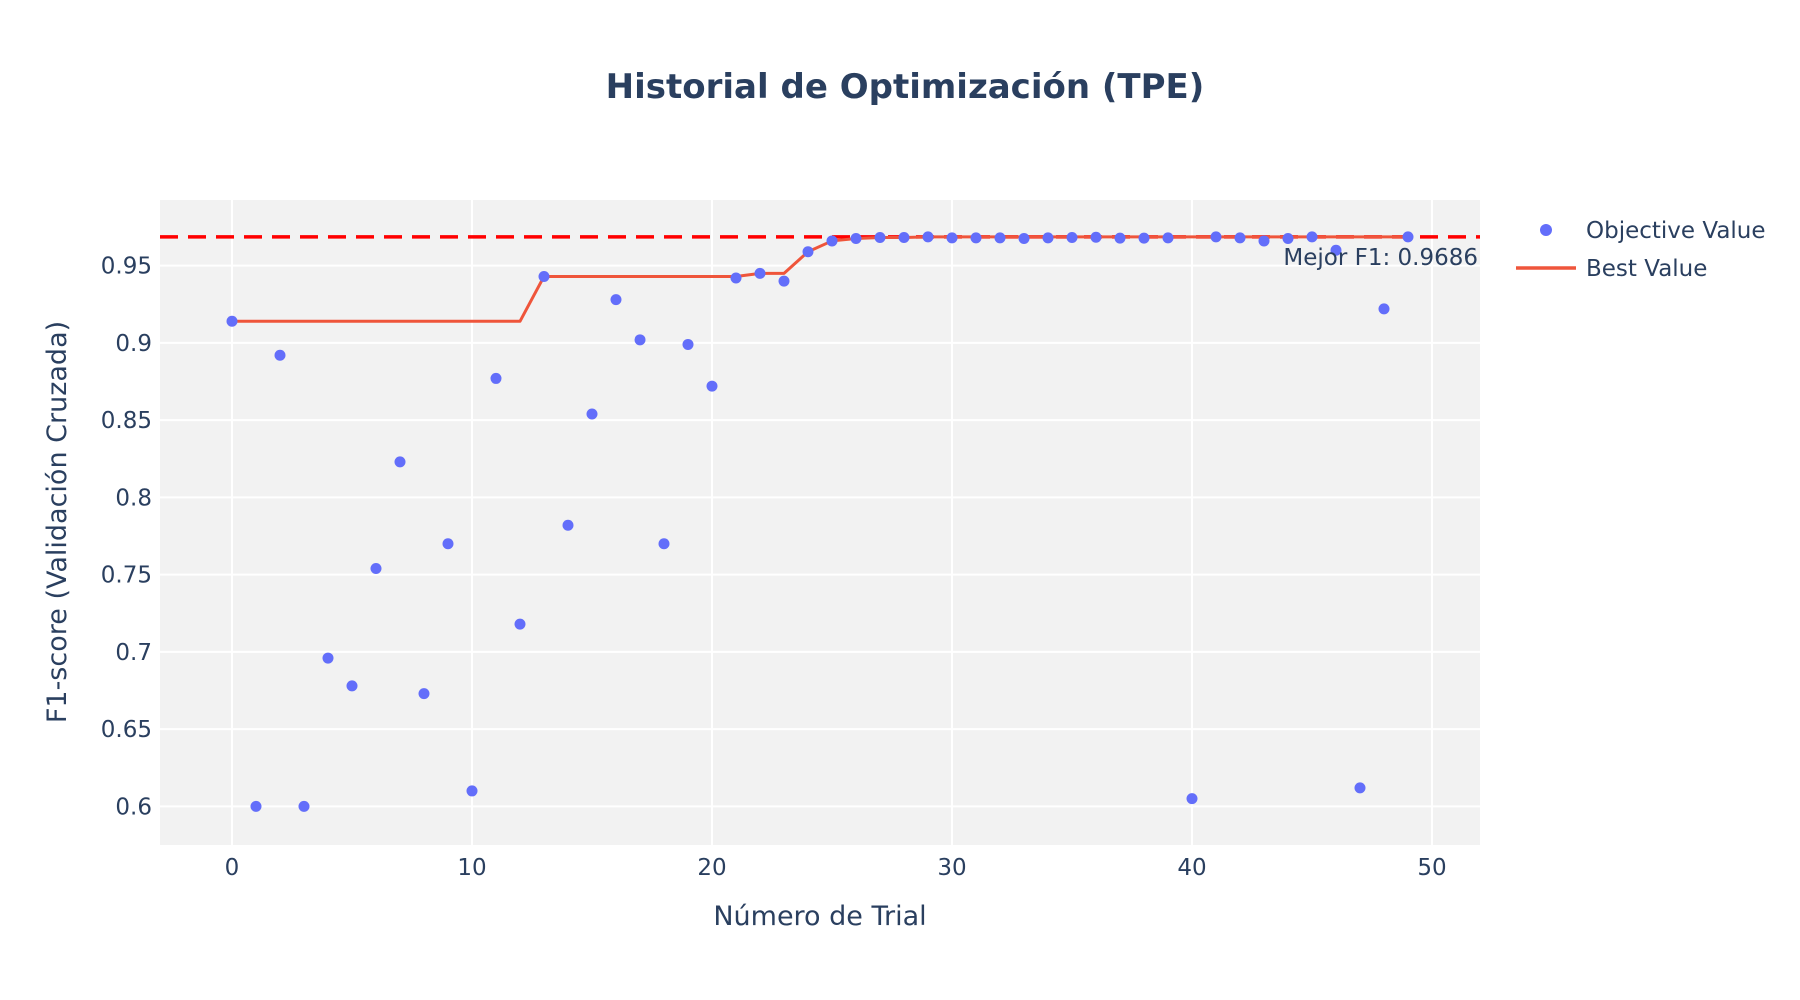 The height and width of the screenshot is (1000, 1800). I want to click on legend-item: Best Value, so click(1611, 269).